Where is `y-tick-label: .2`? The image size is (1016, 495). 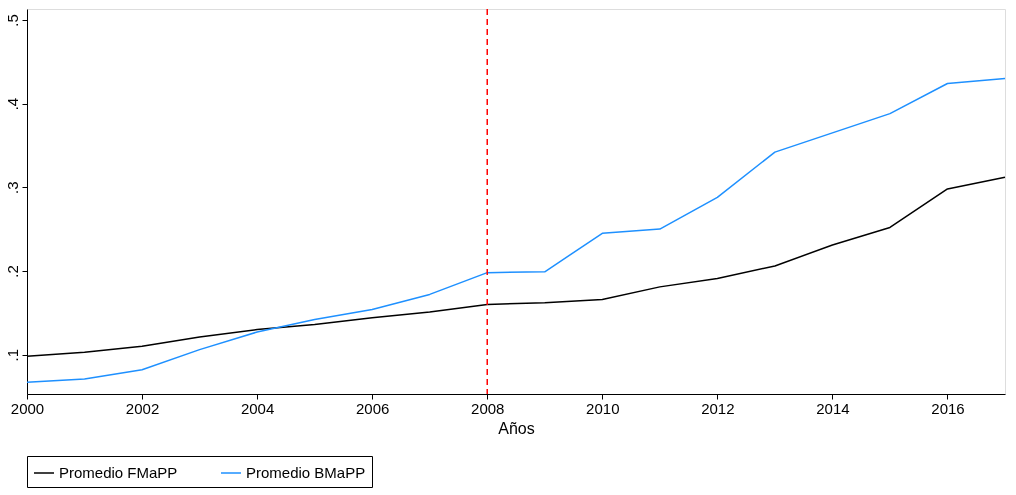 y-tick-label: .2 is located at coordinates (12, 271).